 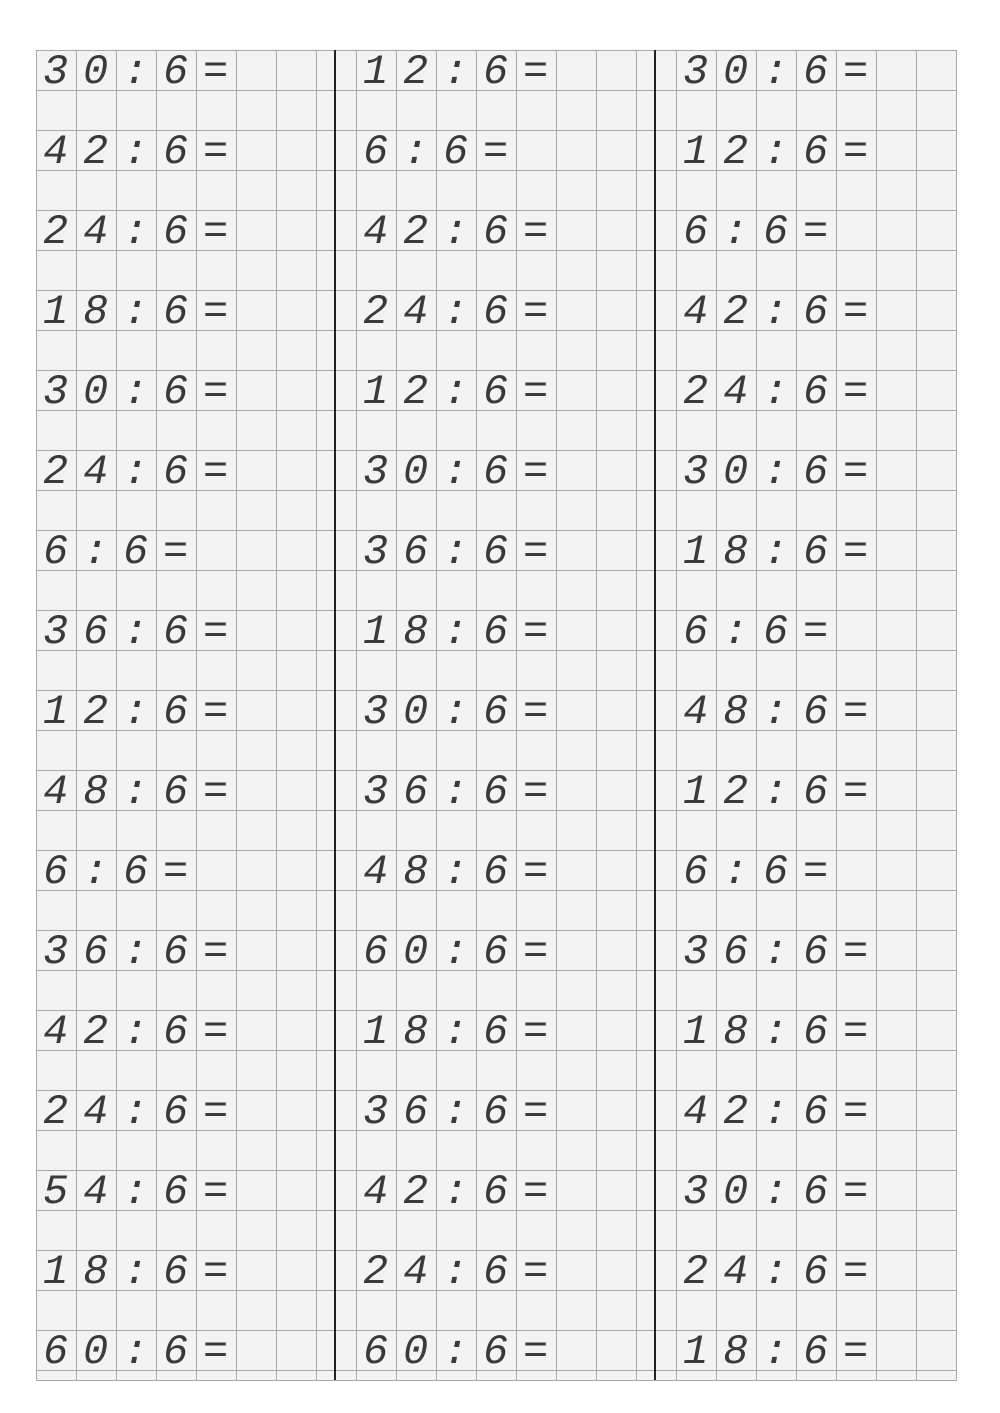 What do you see at coordinates (143, 1192) in the screenshot?
I see `division-problem: 54 : 6 =` at bounding box center [143, 1192].